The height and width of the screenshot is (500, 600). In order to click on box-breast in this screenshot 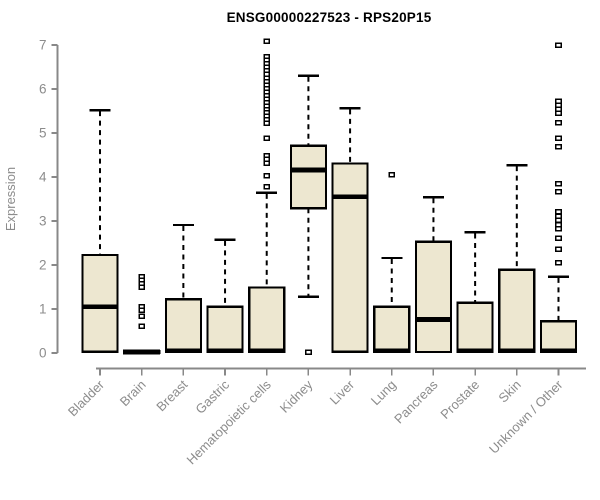, I will do `click(183, 326)`.